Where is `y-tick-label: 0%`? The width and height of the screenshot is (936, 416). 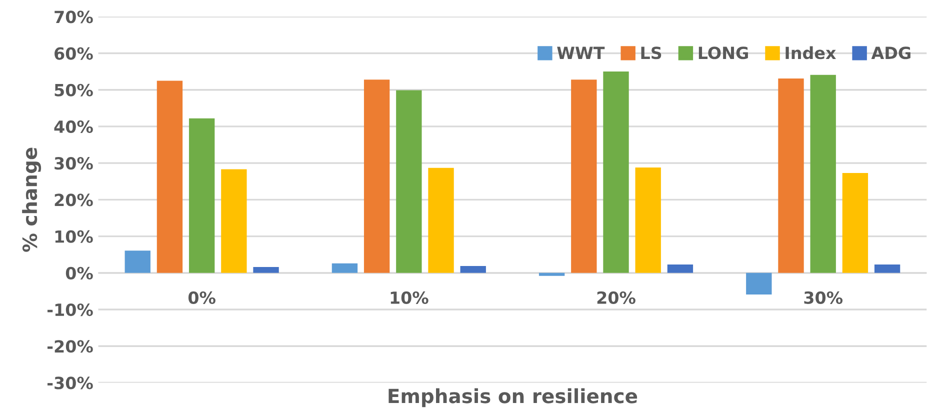 y-tick-label: 0% is located at coordinates (79, 273).